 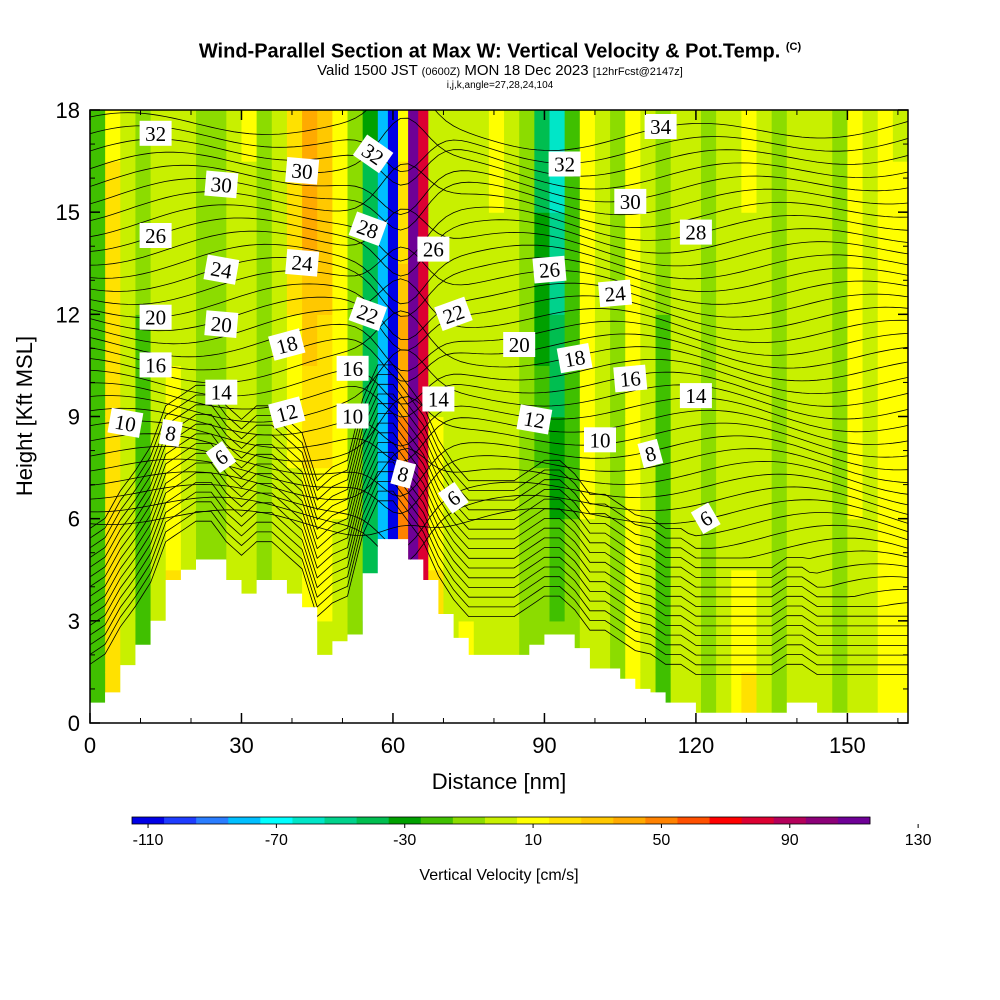 What do you see at coordinates (662, 840) in the screenshot?
I see `colorbar-label: 50` at bounding box center [662, 840].